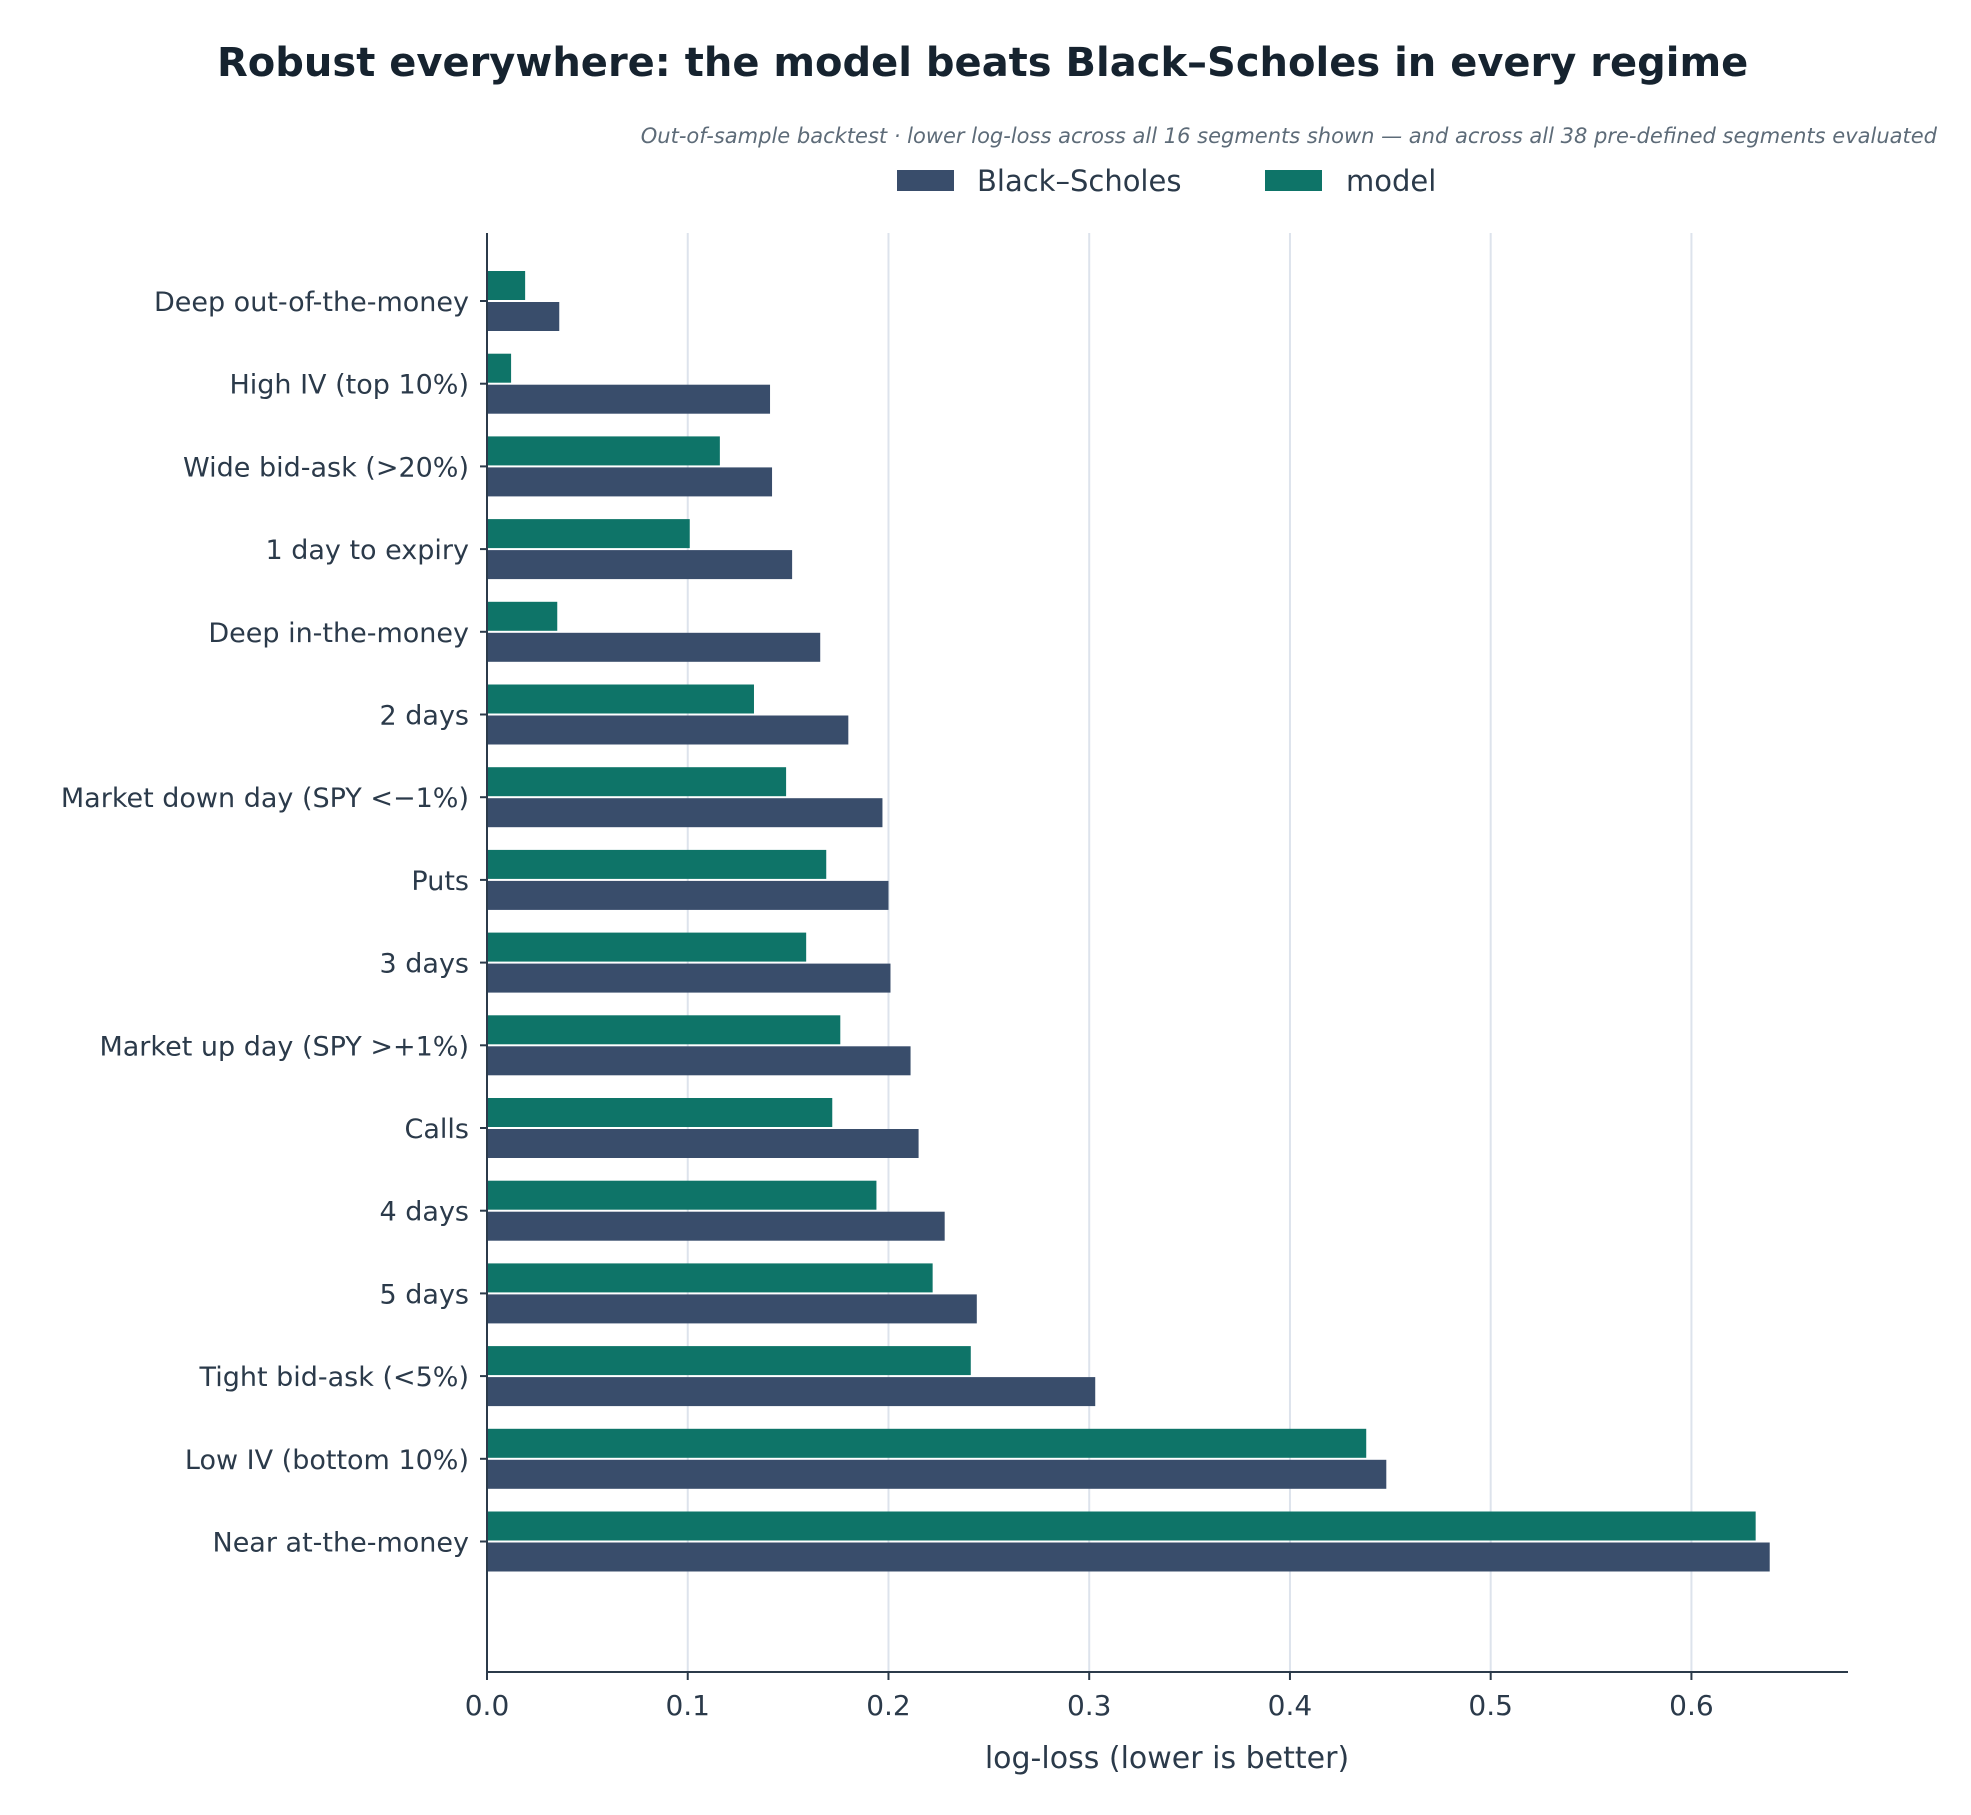  What do you see at coordinates (1079, 181) in the screenshot?
I see `legend-label: Black–Scholes` at bounding box center [1079, 181].